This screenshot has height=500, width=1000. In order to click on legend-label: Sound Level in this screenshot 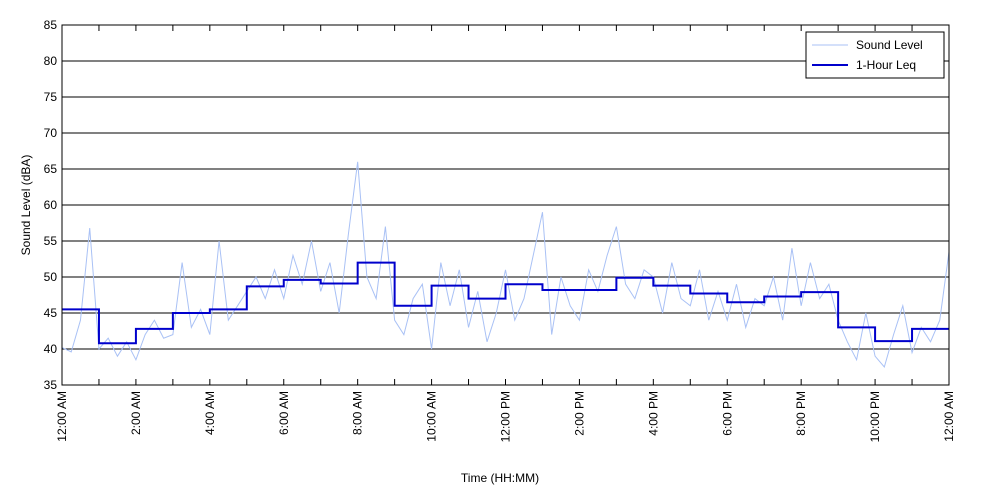, I will do `click(889, 45)`.